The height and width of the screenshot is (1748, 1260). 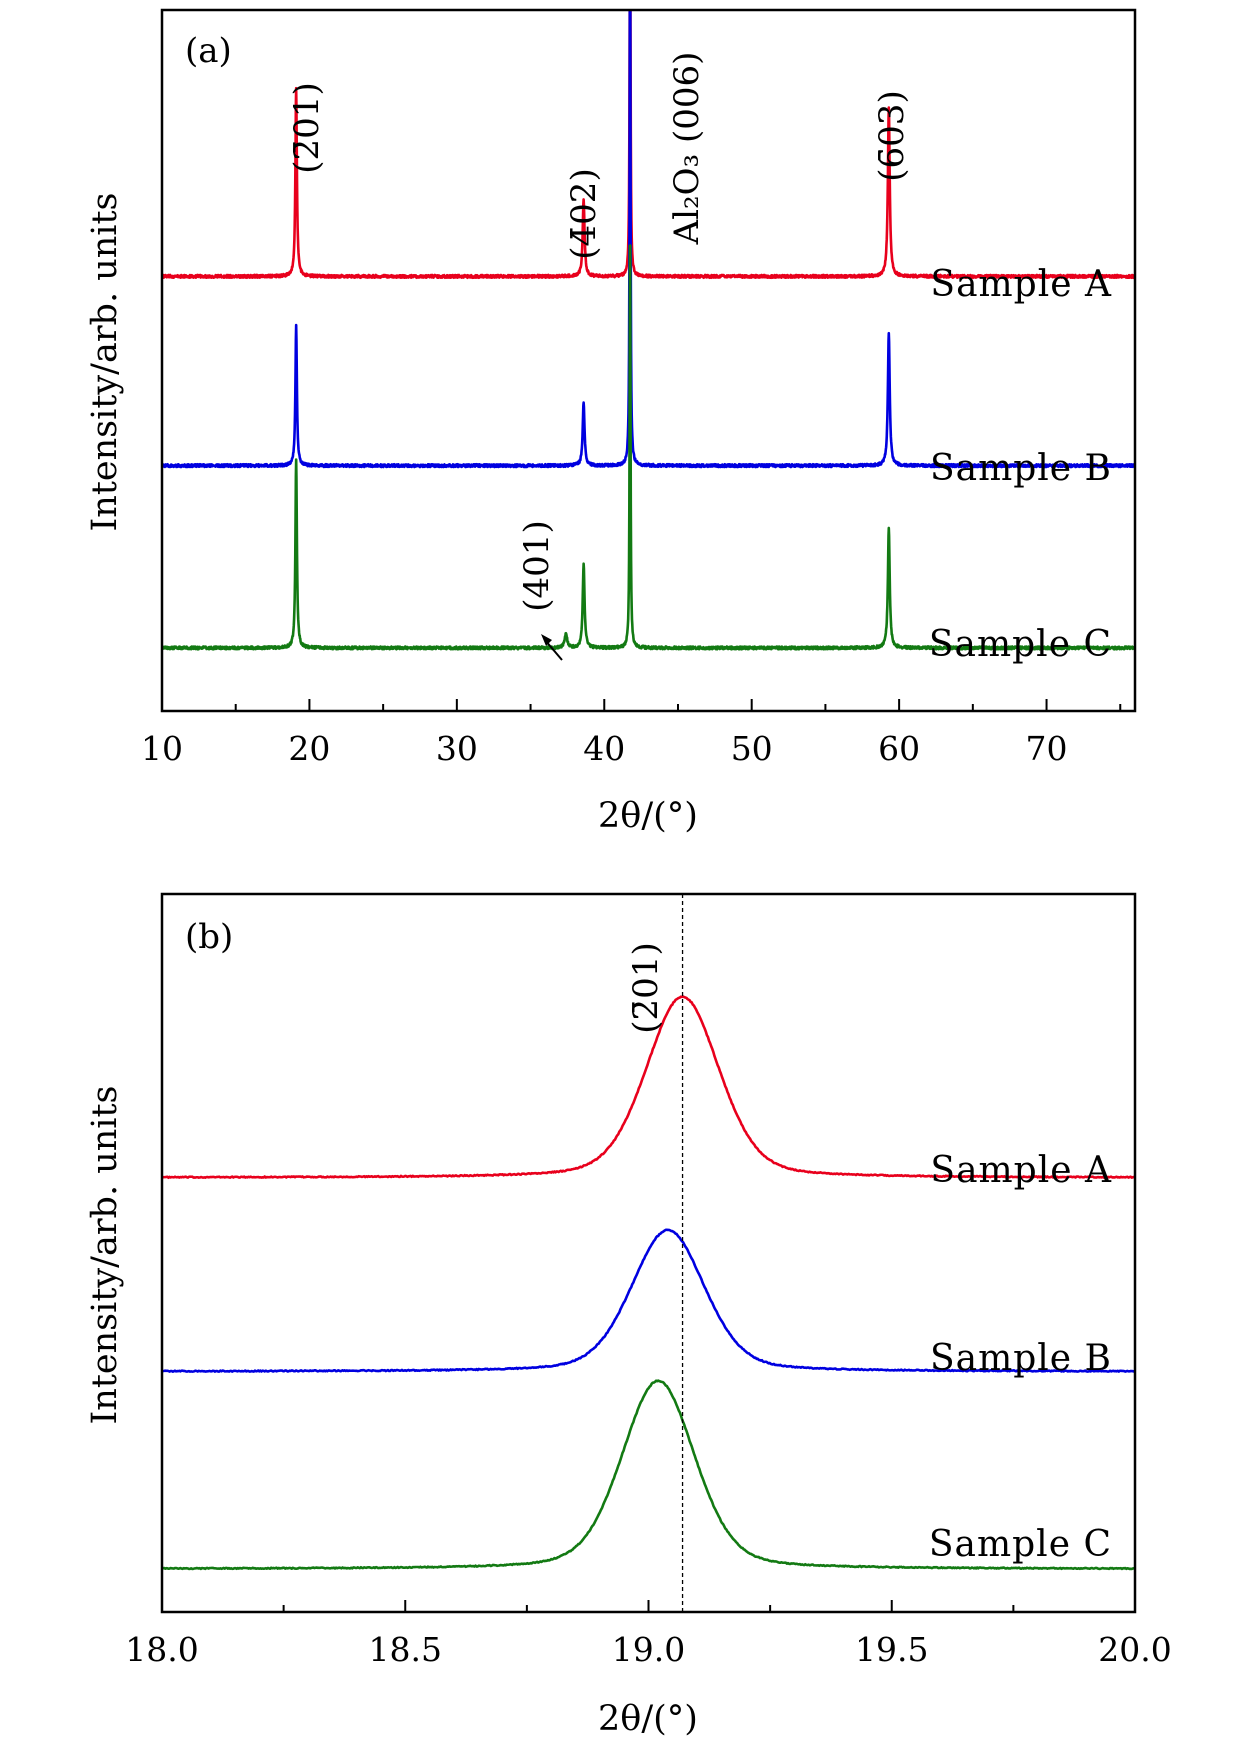 What do you see at coordinates (891, 1649) in the screenshot?
I see `b-tick-label: 19.5` at bounding box center [891, 1649].